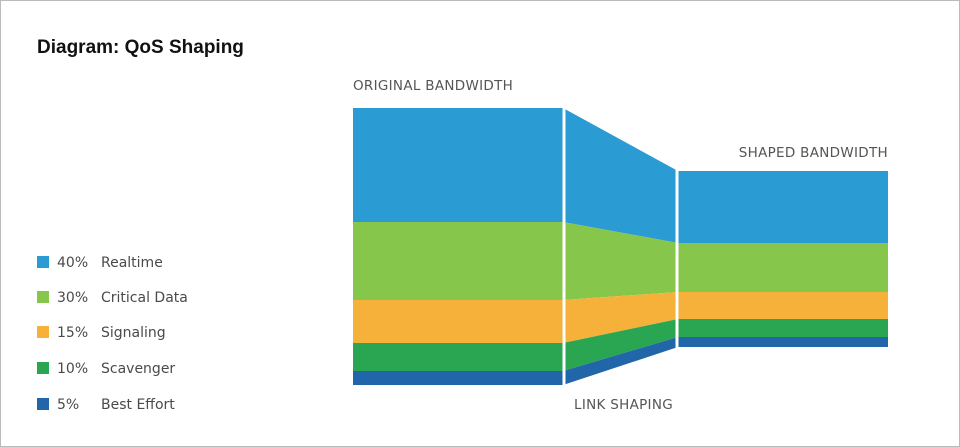 The image size is (960, 447). Describe the element at coordinates (140, 47) in the screenshot. I see `title: Diagram: QoS Shaping` at that location.